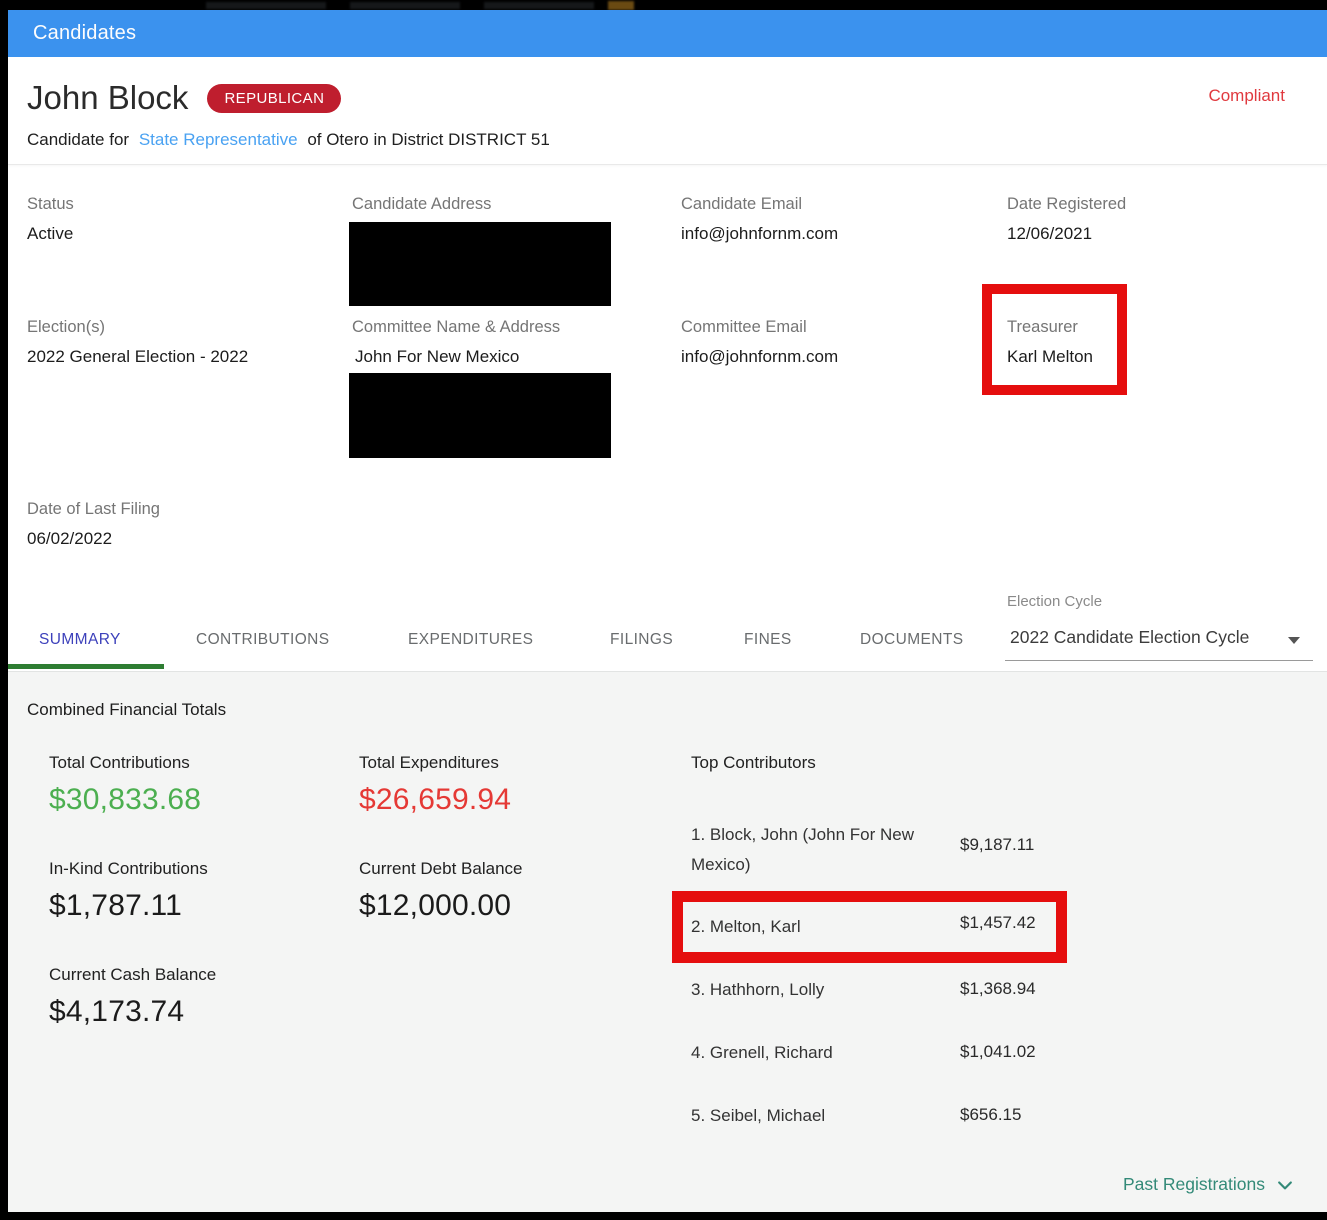  Describe the element at coordinates (117, 1011) in the screenshot. I see `cash-value: $4,173.74` at that location.